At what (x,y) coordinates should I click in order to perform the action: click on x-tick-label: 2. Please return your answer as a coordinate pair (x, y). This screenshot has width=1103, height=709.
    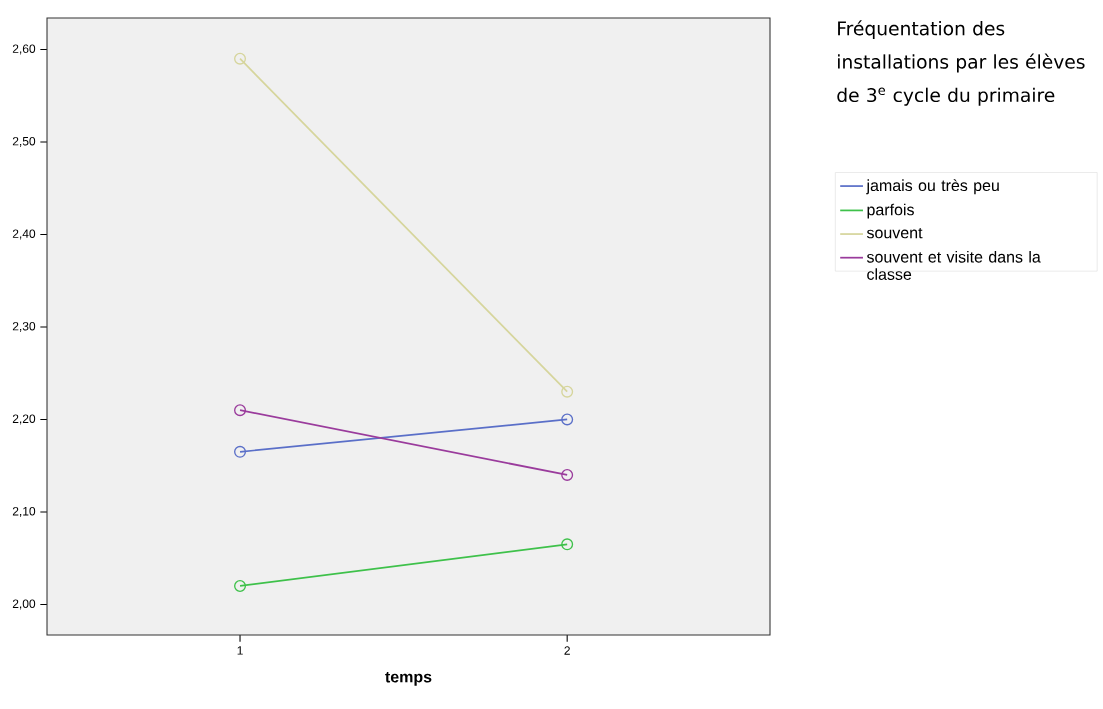
    Looking at the image, I should click on (567, 650).